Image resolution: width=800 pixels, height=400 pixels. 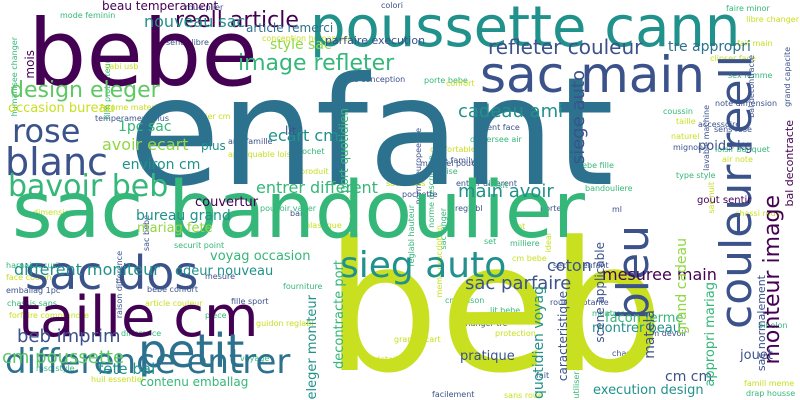 I want to click on cloud-small-word-70: set, so click(x=490, y=241).